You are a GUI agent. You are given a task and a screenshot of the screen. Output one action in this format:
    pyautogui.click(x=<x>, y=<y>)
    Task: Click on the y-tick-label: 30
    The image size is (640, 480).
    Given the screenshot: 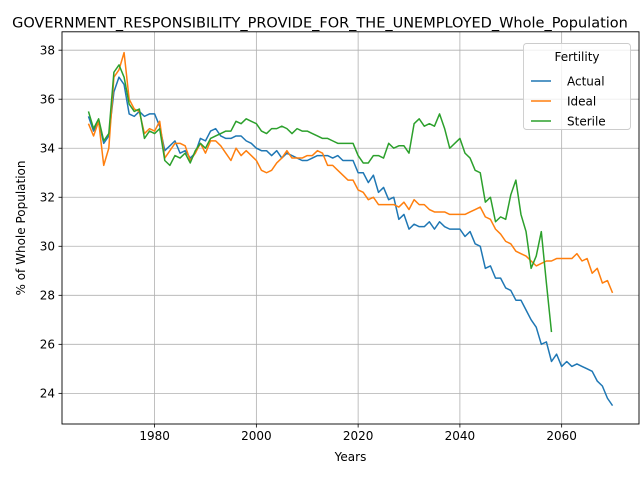 What is the action you would take?
    pyautogui.click(x=47, y=247)
    